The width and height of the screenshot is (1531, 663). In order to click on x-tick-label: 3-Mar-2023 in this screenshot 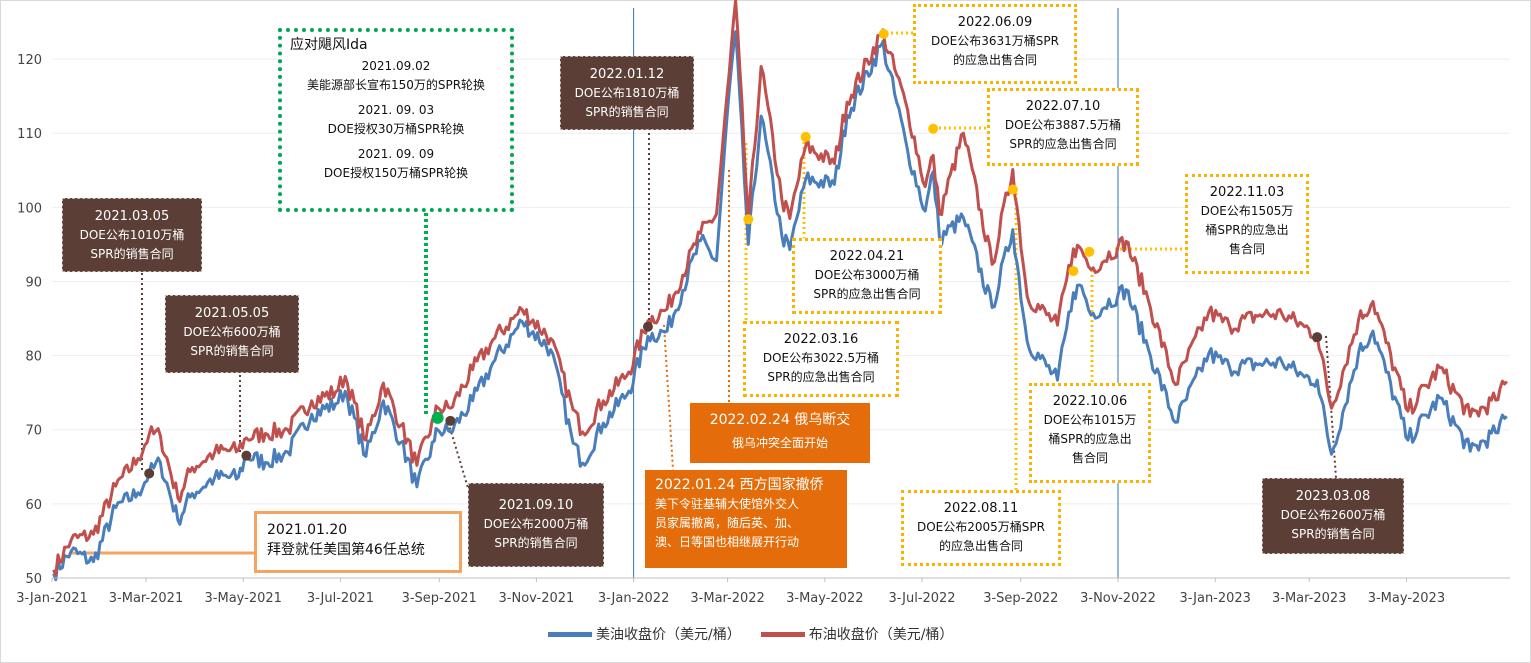, I will do `click(1309, 598)`.